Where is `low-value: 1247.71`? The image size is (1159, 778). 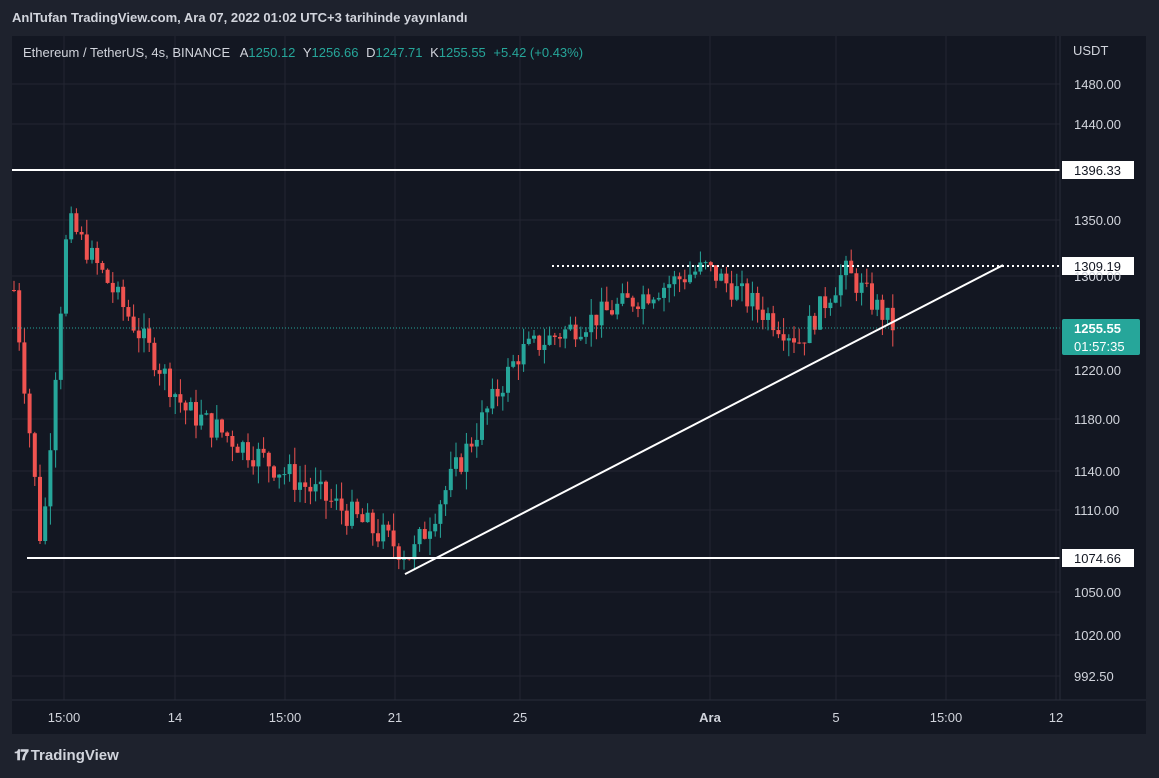 low-value: 1247.71 is located at coordinates (399, 52).